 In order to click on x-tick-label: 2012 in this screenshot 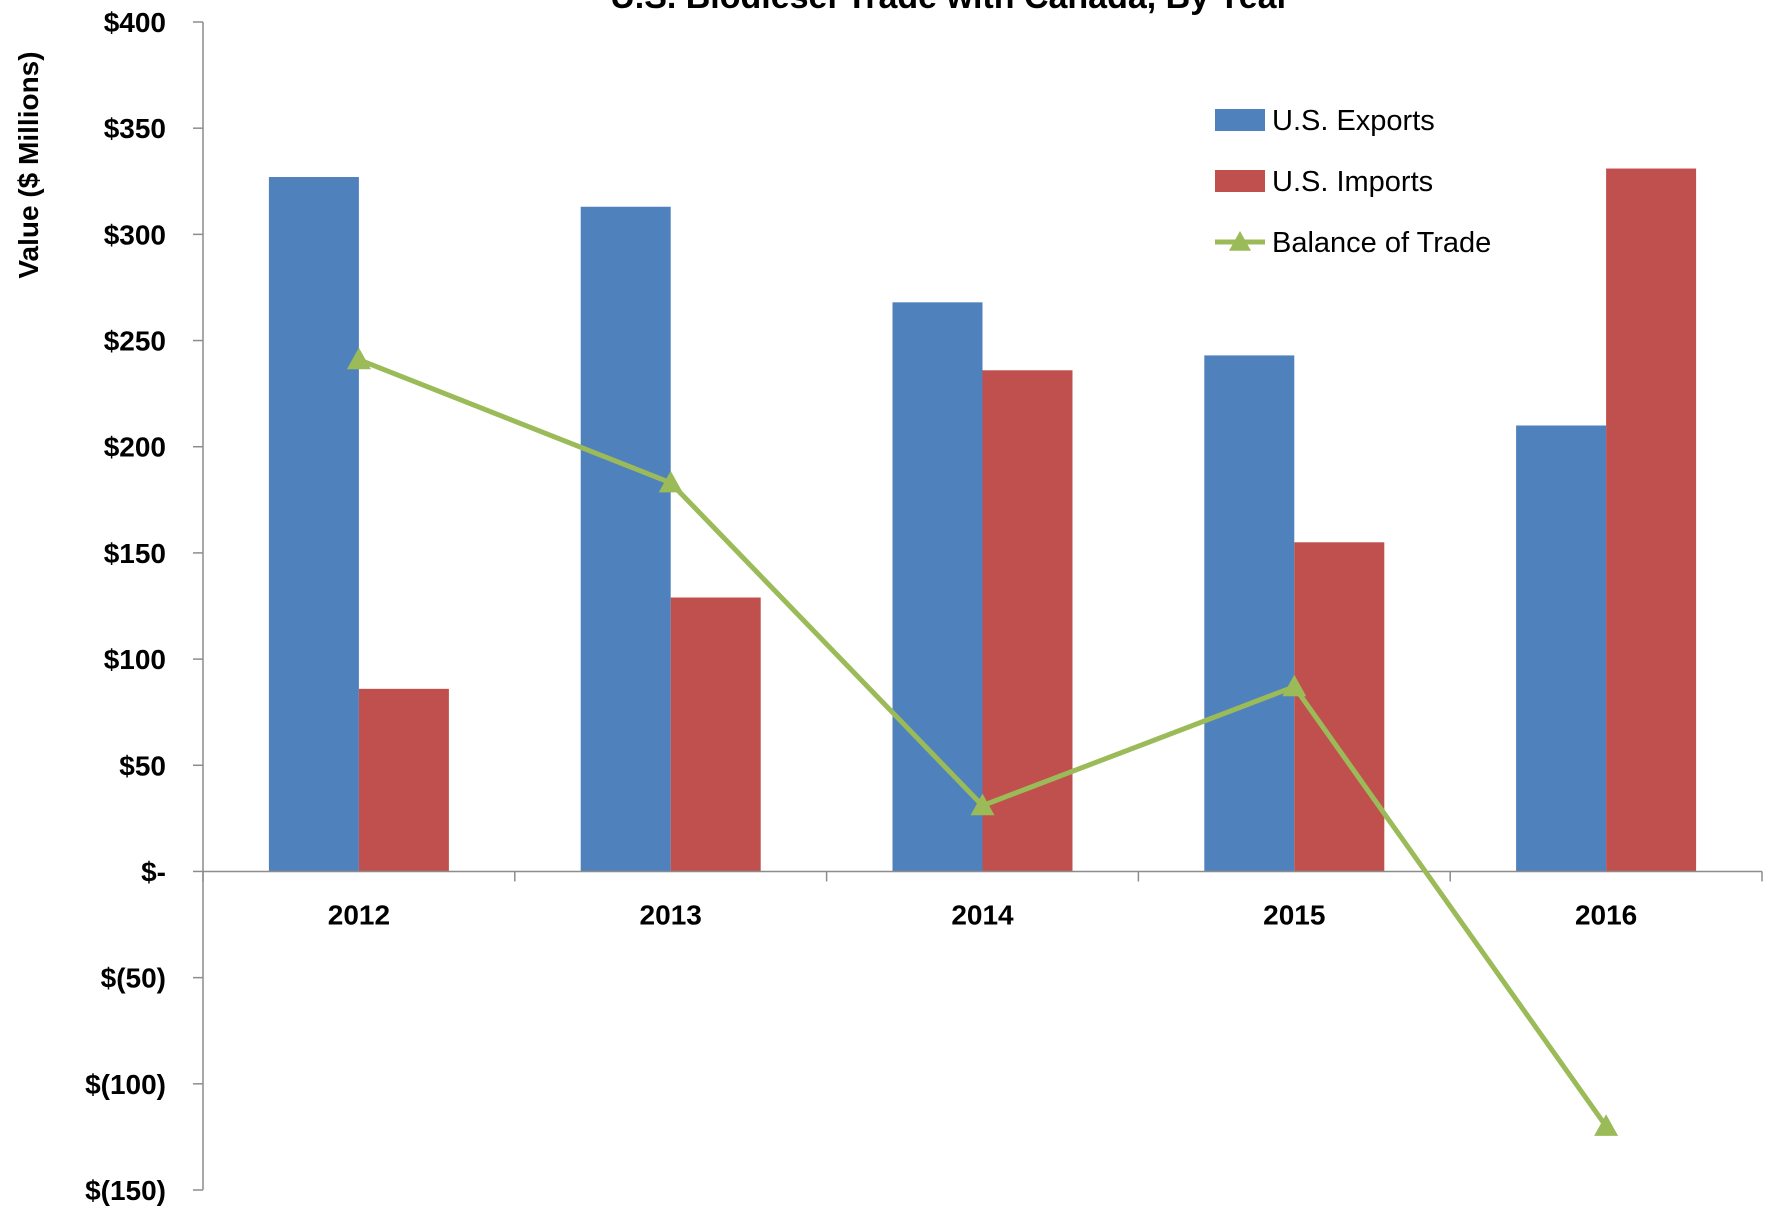, I will do `click(359, 914)`.